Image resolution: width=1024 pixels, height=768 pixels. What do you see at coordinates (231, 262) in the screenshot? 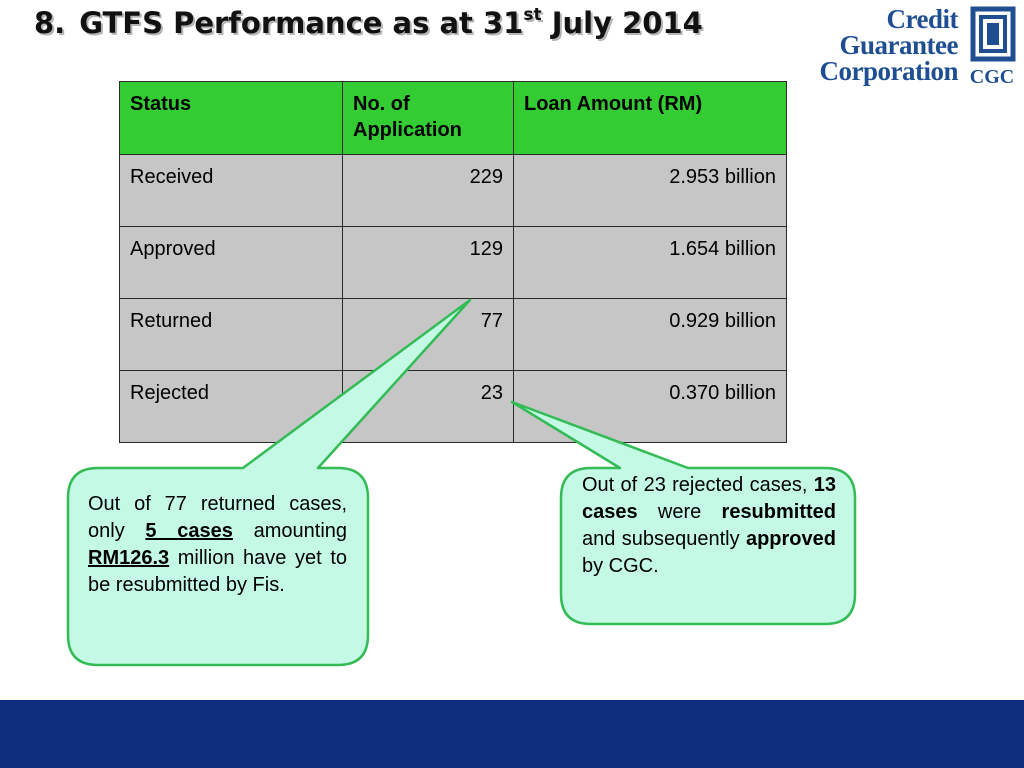
I see `cell-status: Approved` at bounding box center [231, 262].